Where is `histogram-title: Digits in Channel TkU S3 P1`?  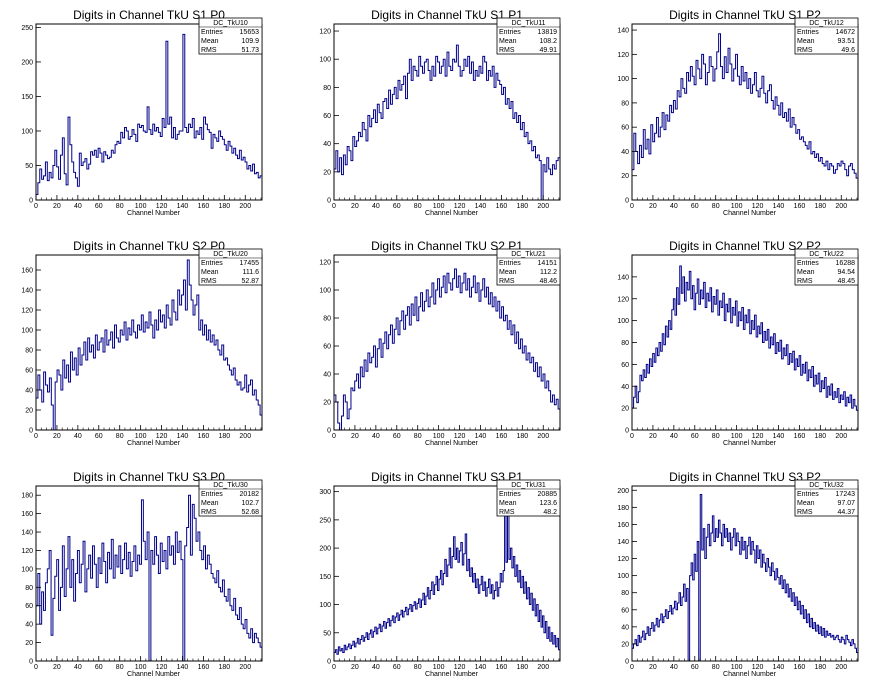
histogram-title: Digits in Channel TkU S3 P1 is located at coordinates (447, 477).